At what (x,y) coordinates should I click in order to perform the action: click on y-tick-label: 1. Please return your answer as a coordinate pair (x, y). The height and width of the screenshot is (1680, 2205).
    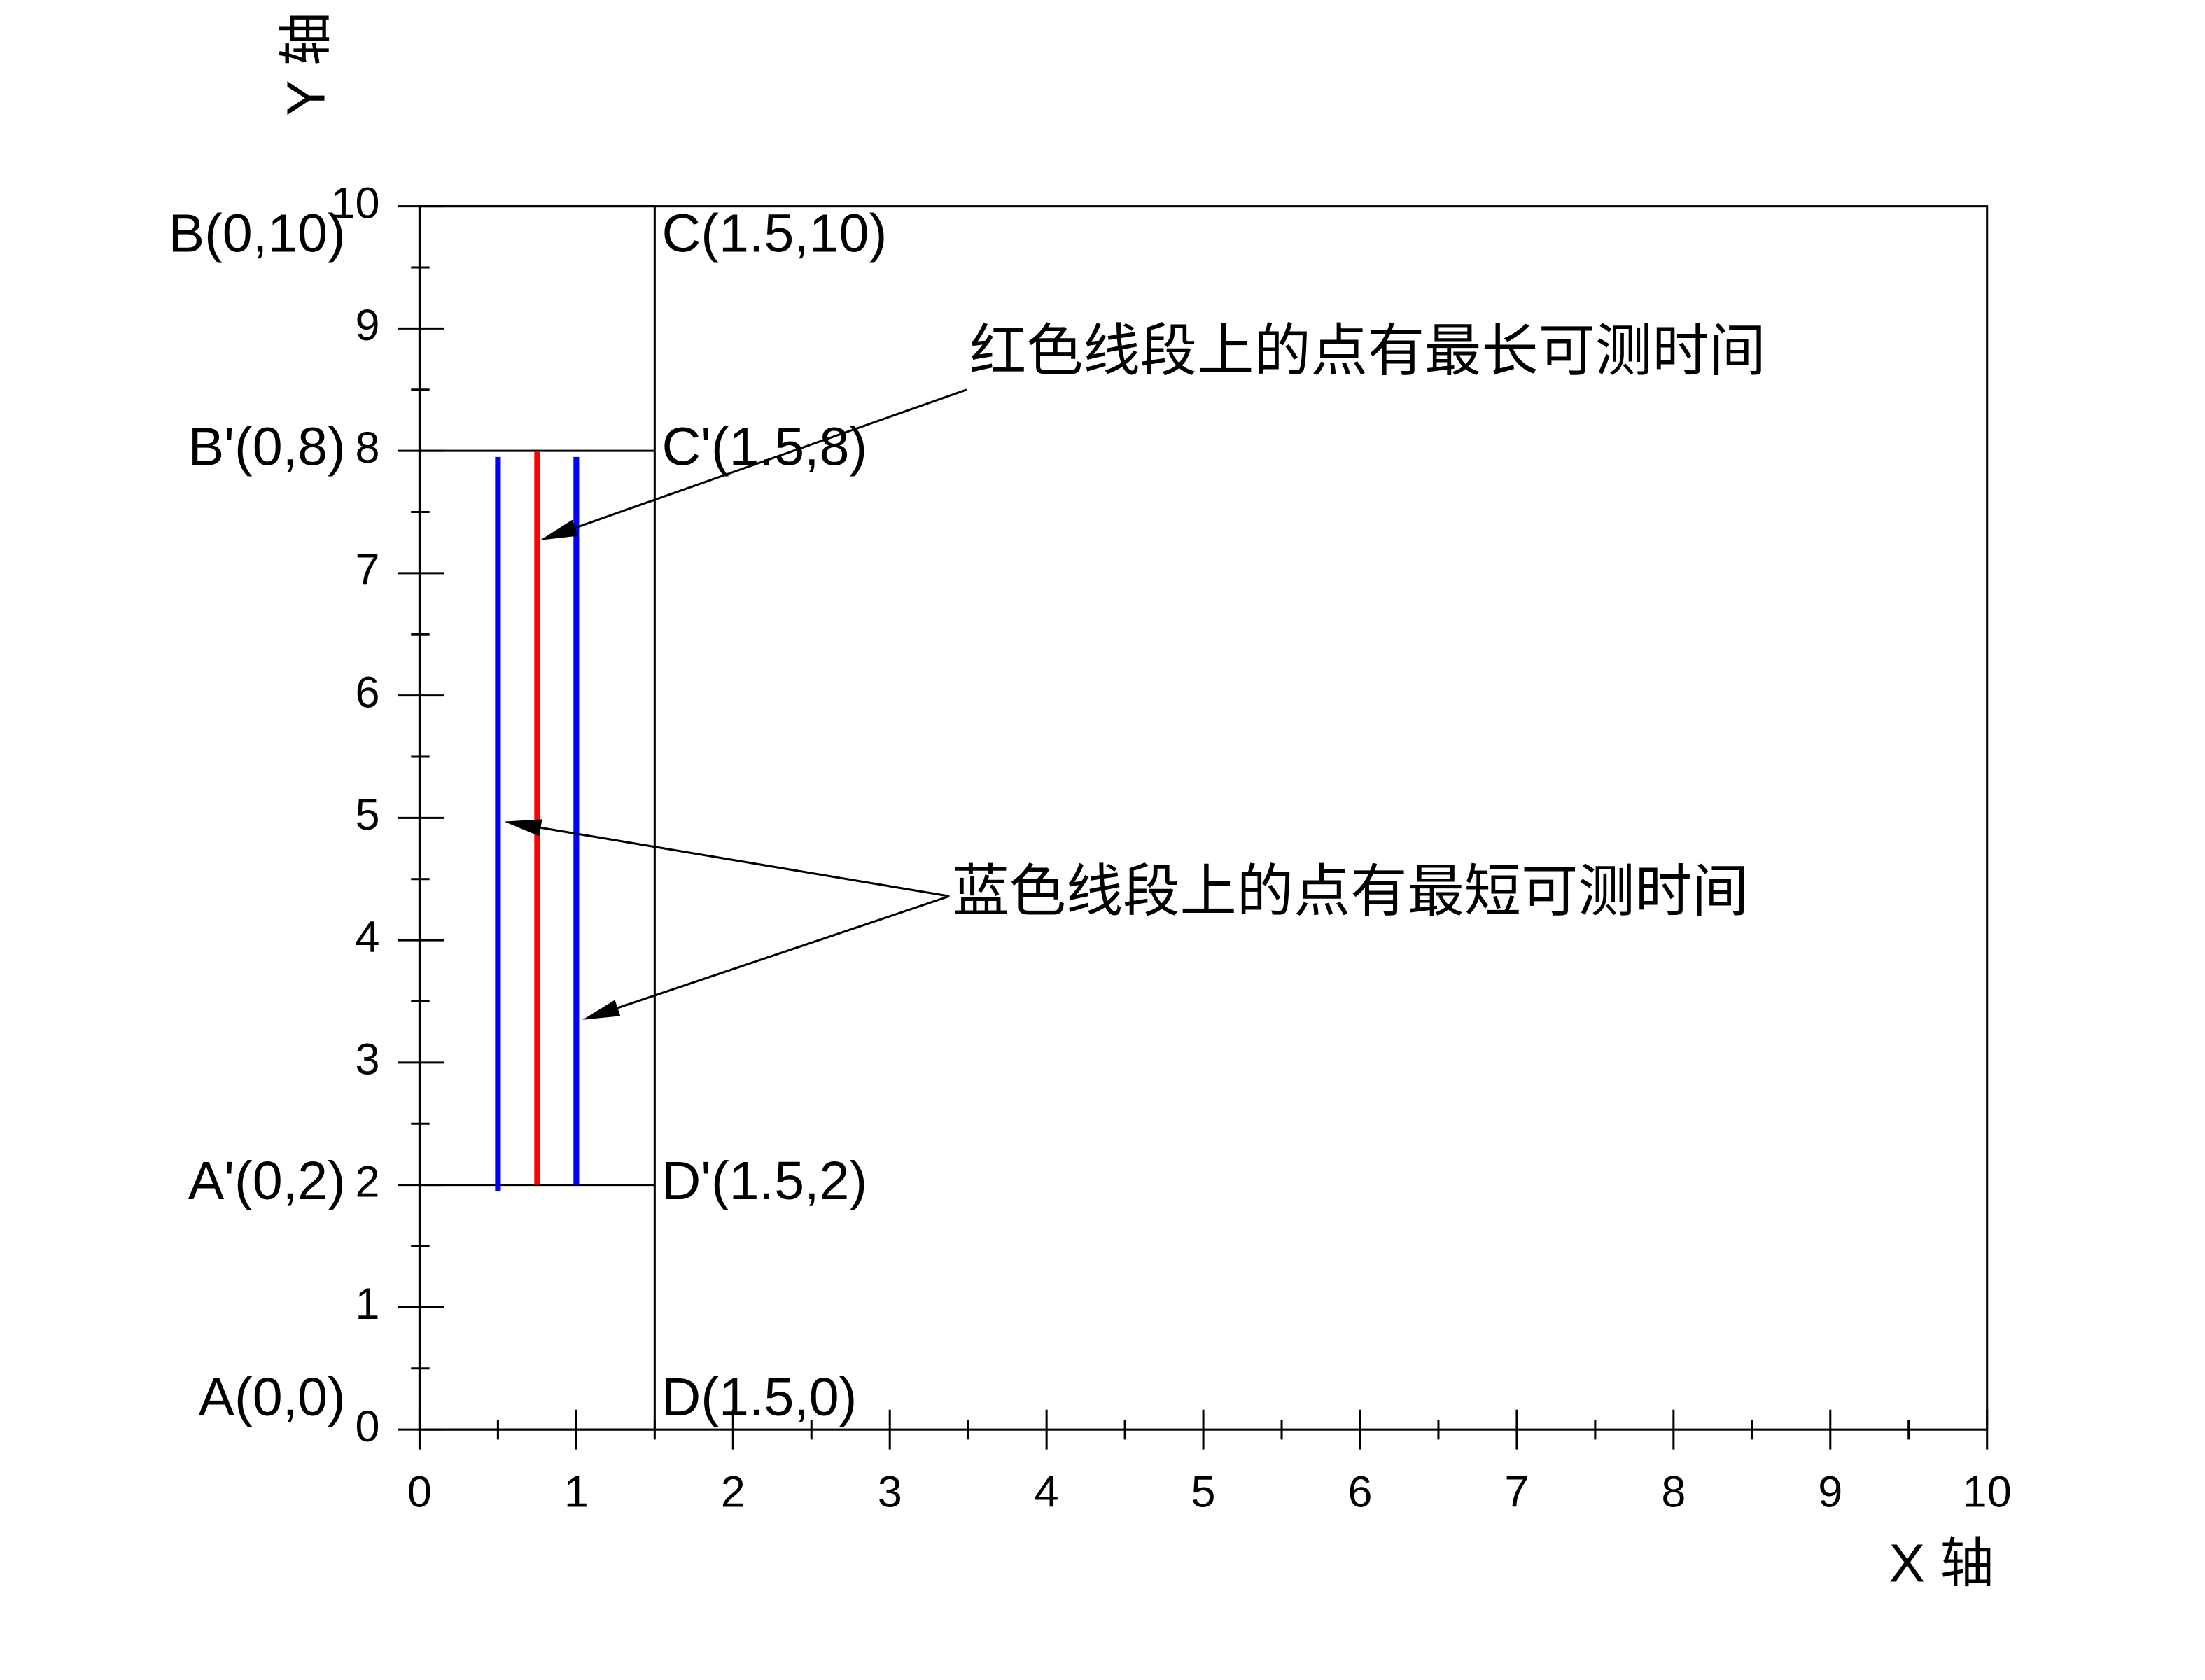
    Looking at the image, I should click on (368, 1304).